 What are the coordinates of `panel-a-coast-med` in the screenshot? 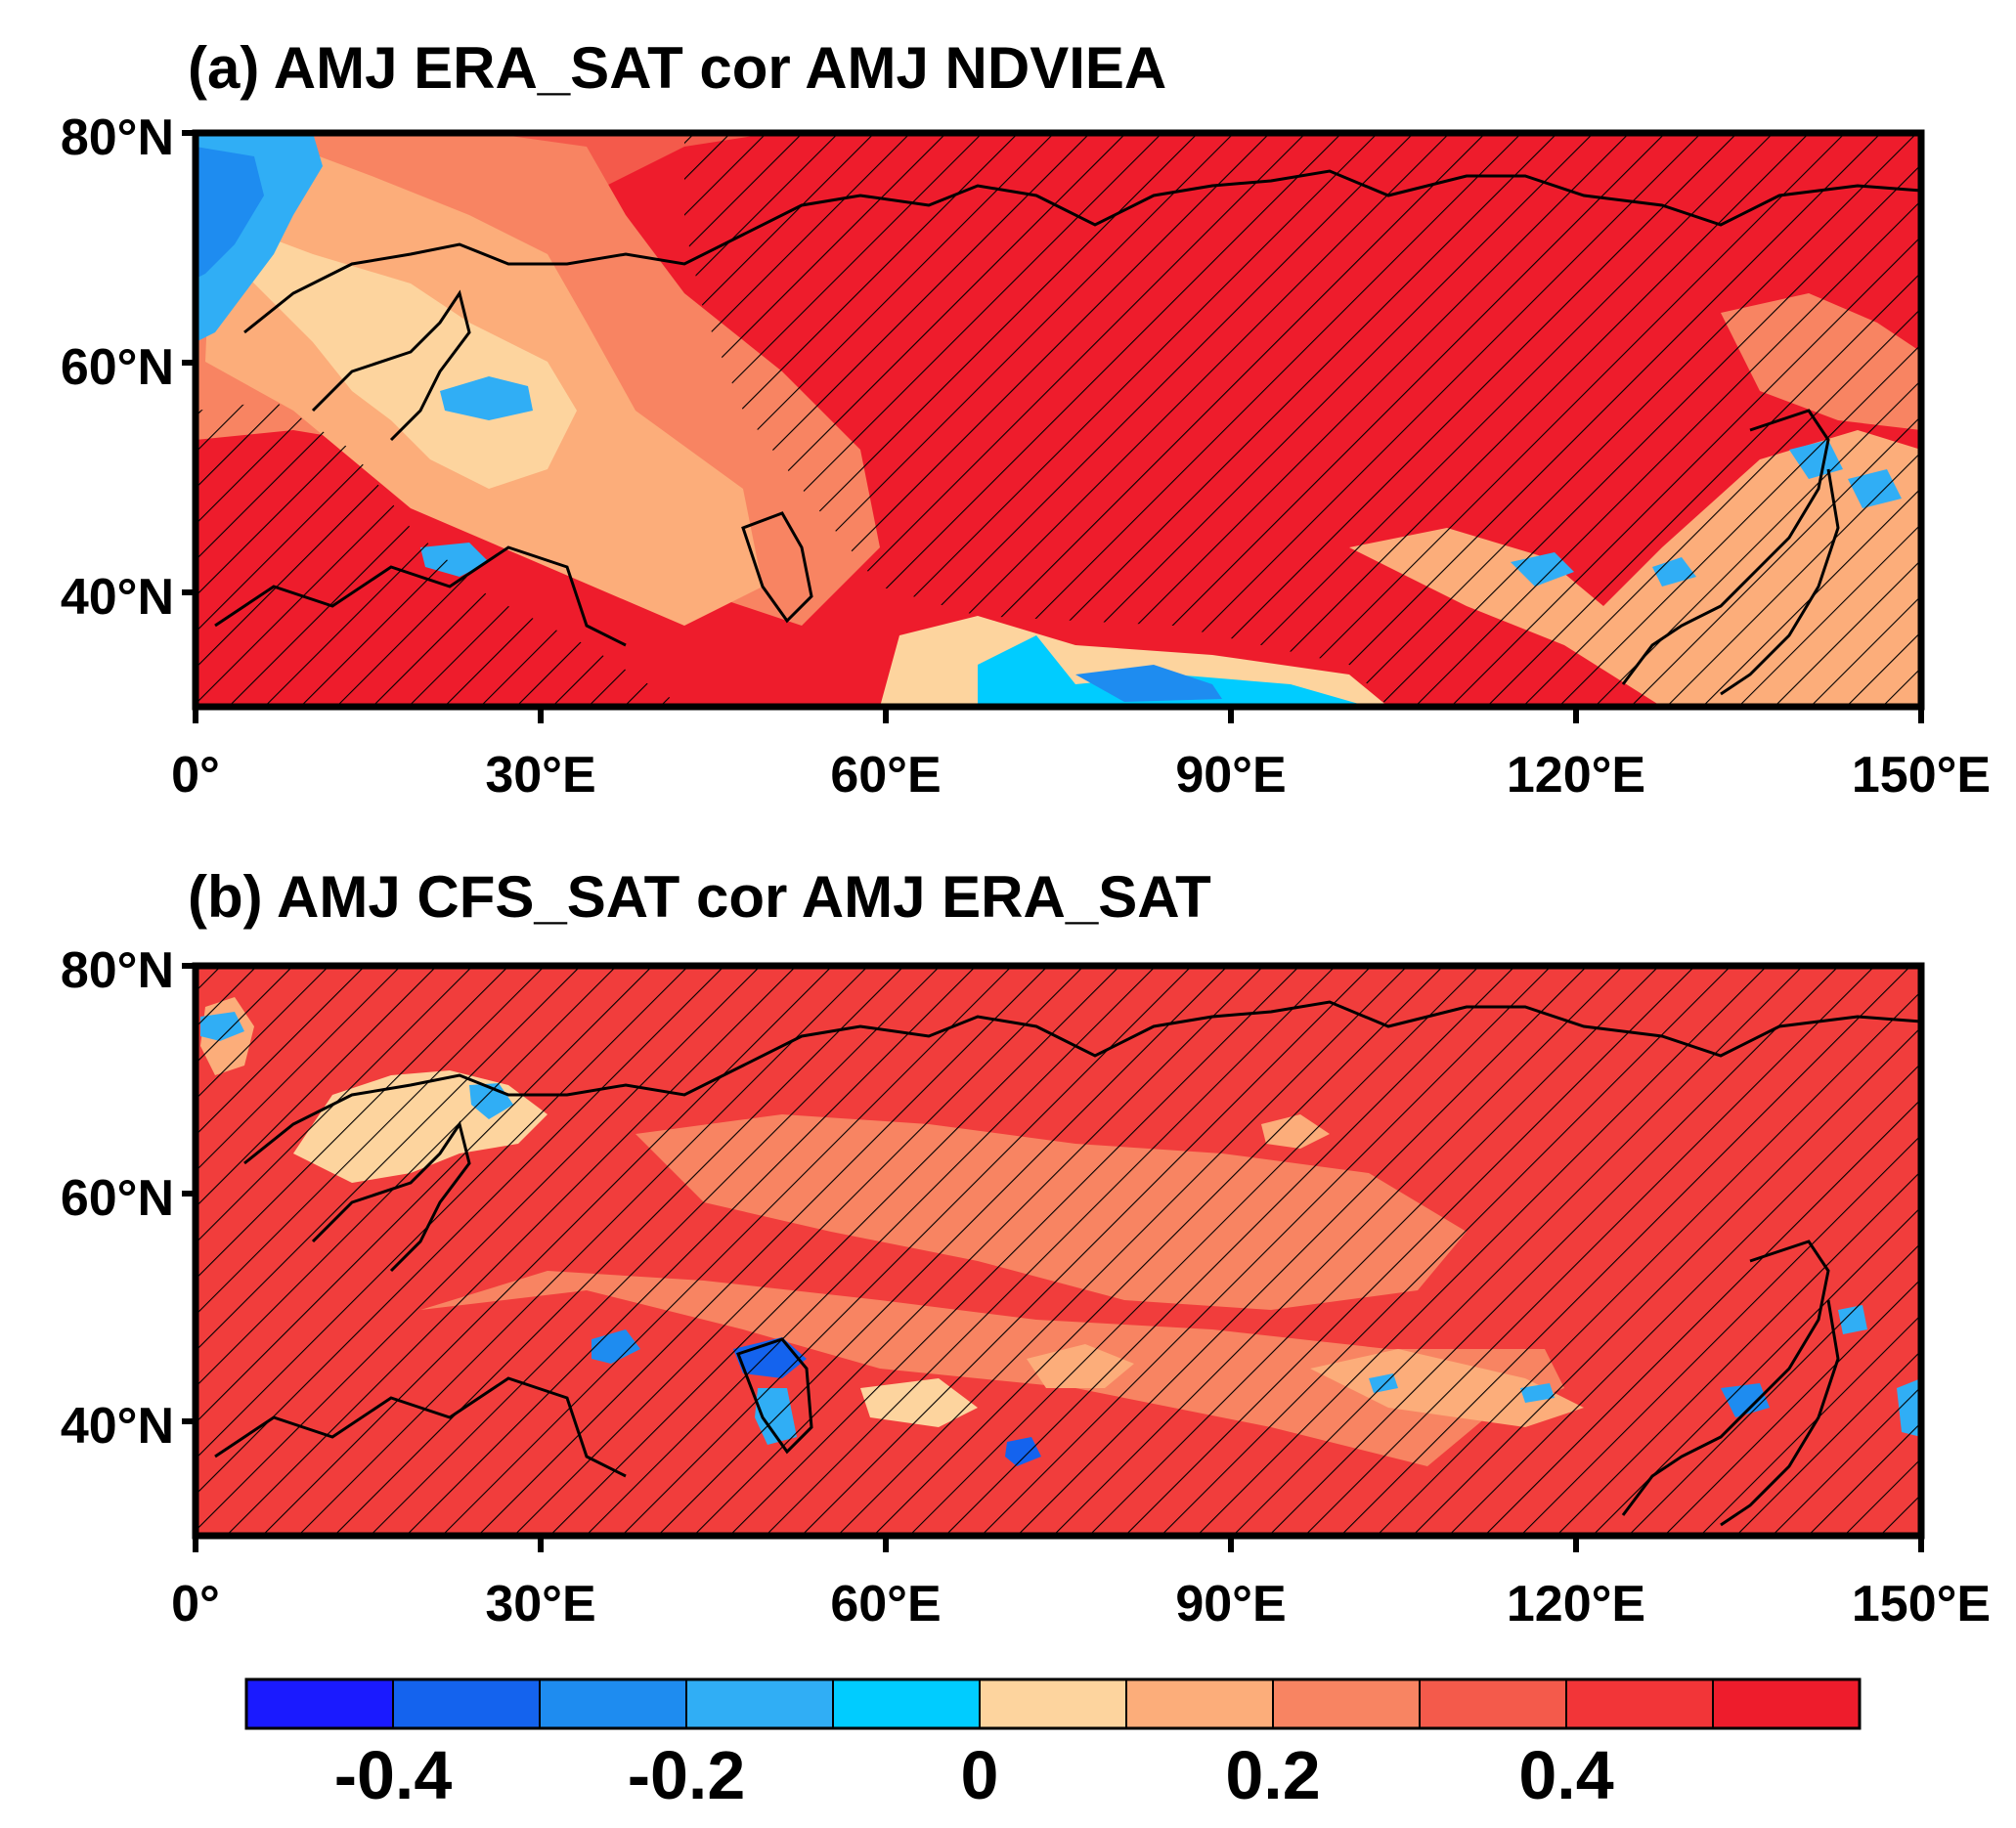 It's located at (420, 596).